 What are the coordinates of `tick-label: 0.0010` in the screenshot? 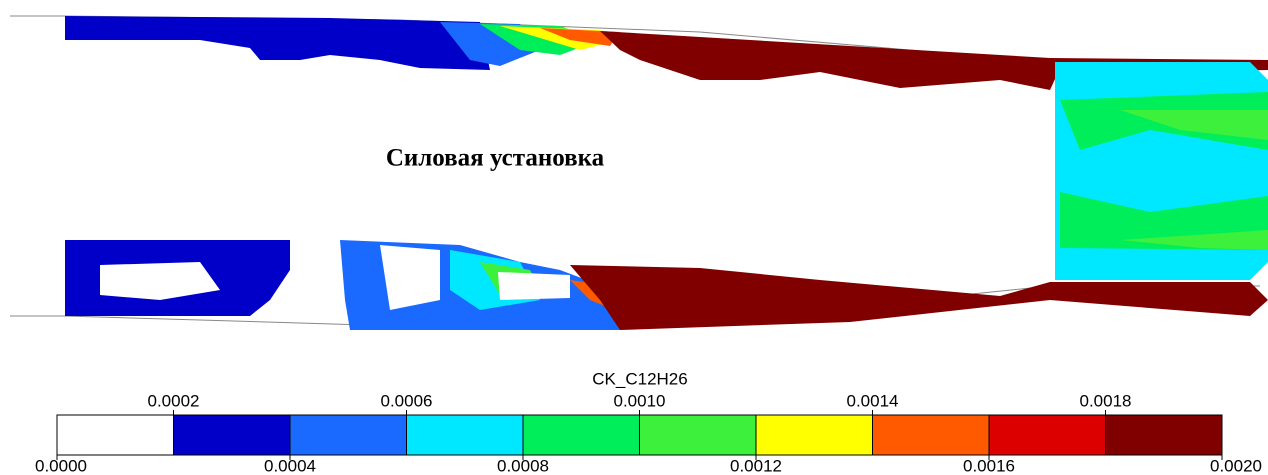 It's located at (640, 400).